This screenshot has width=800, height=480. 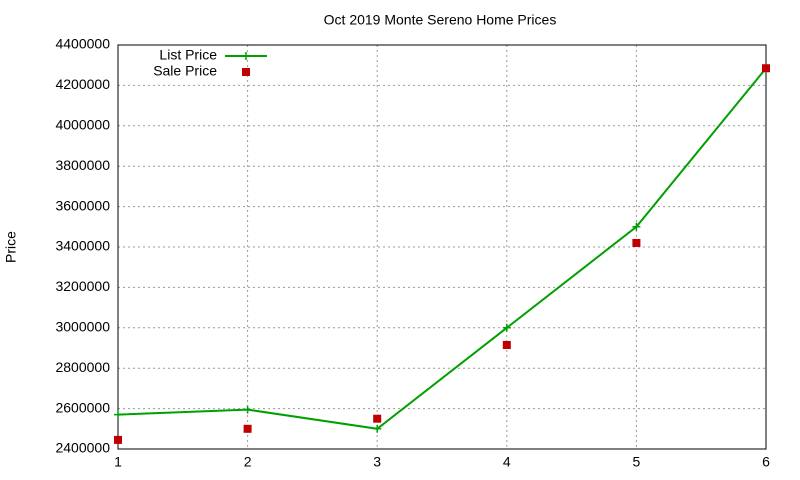 What do you see at coordinates (185, 71) in the screenshot?
I see `legend-label: Sale Price` at bounding box center [185, 71].